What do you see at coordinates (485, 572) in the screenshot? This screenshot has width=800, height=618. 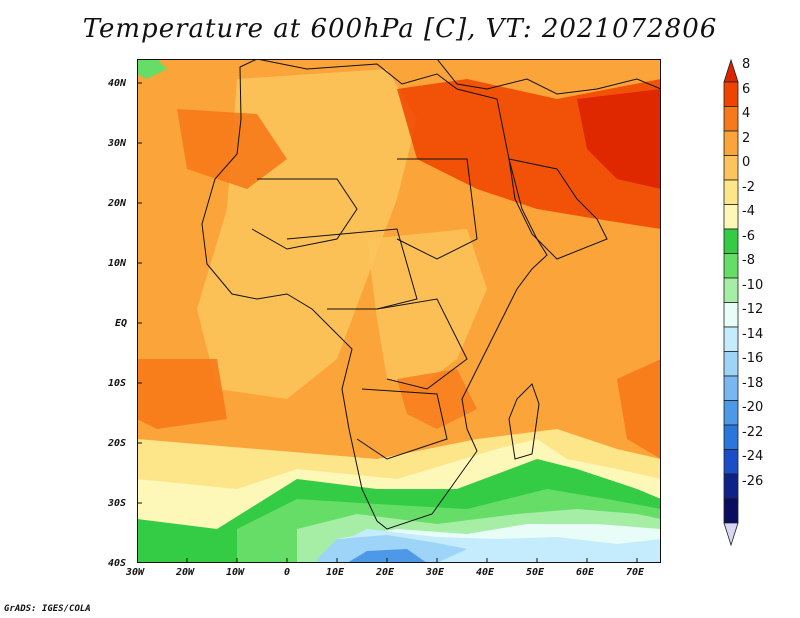 I see `lon-label-40e: 40E` at bounding box center [485, 572].